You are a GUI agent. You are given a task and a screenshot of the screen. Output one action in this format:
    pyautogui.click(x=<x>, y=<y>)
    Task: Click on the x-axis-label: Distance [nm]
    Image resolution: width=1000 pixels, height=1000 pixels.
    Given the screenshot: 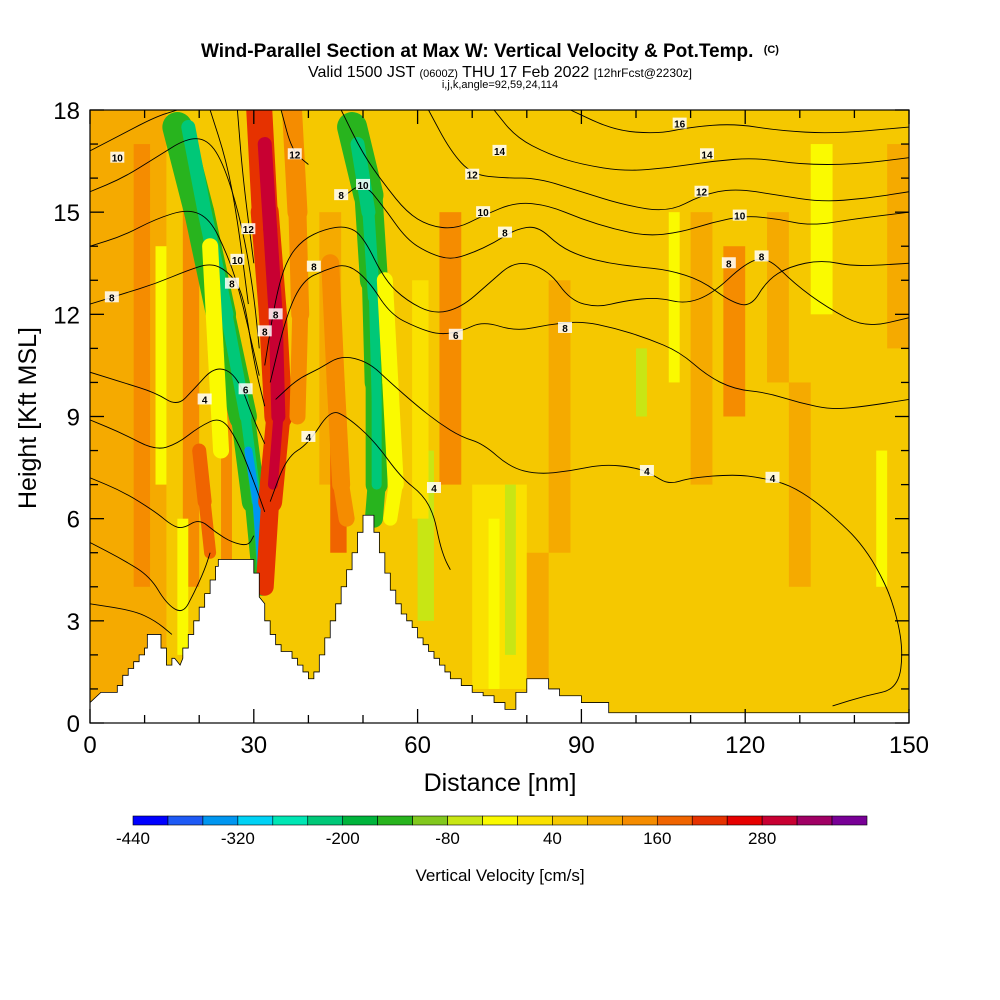 What is the action you would take?
    pyautogui.click(x=500, y=783)
    